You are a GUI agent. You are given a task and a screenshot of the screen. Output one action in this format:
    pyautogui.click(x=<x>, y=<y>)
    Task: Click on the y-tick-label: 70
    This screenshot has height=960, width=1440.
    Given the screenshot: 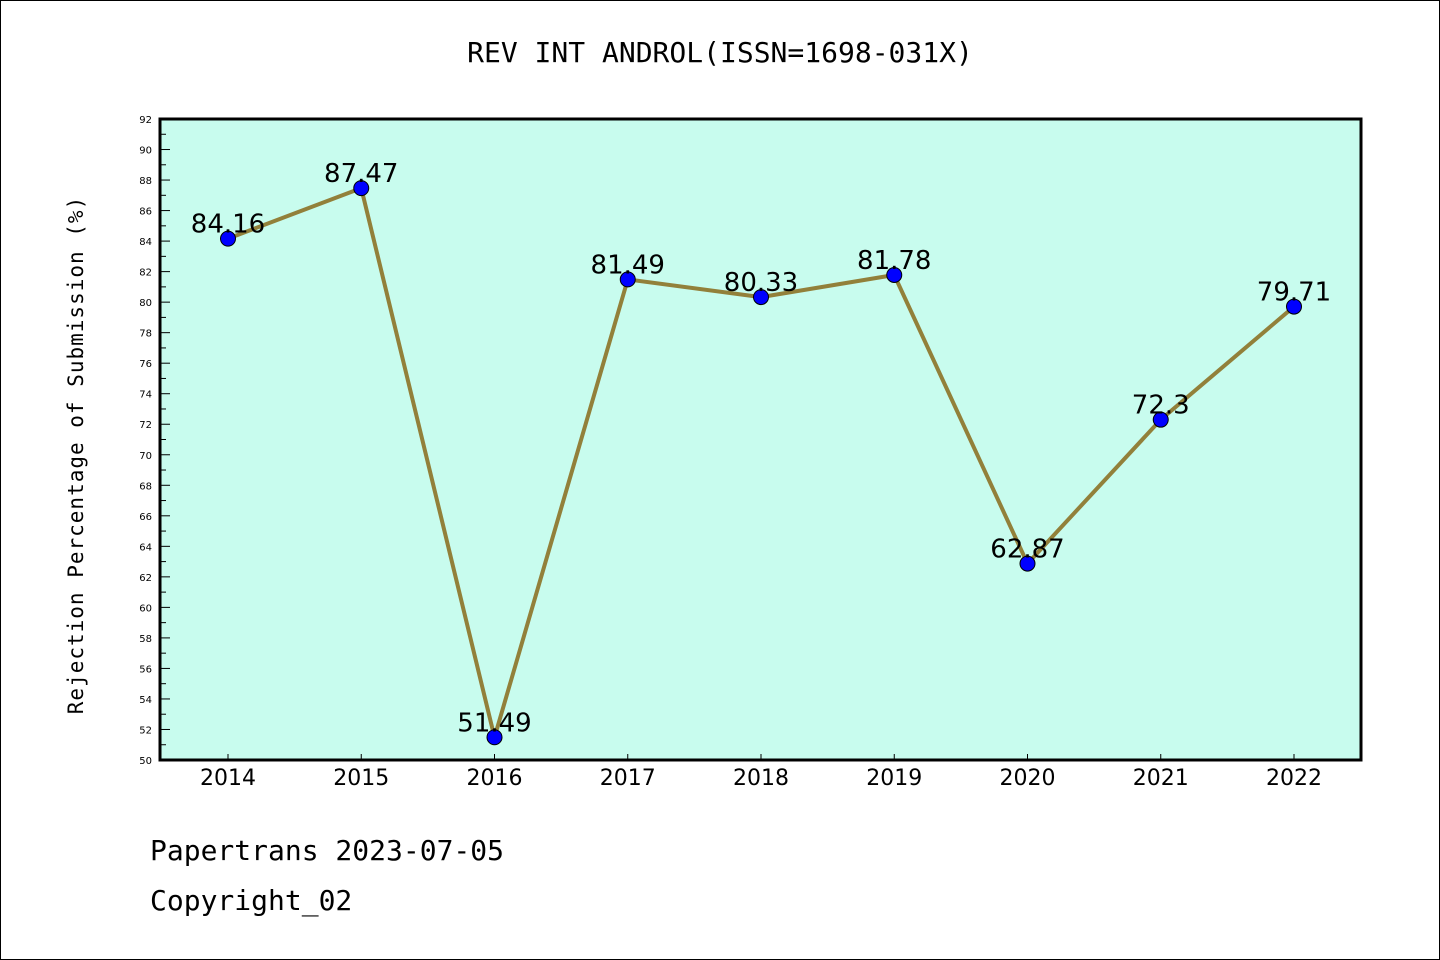 What is the action you would take?
    pyautogui.click(x=145, y=456)
    